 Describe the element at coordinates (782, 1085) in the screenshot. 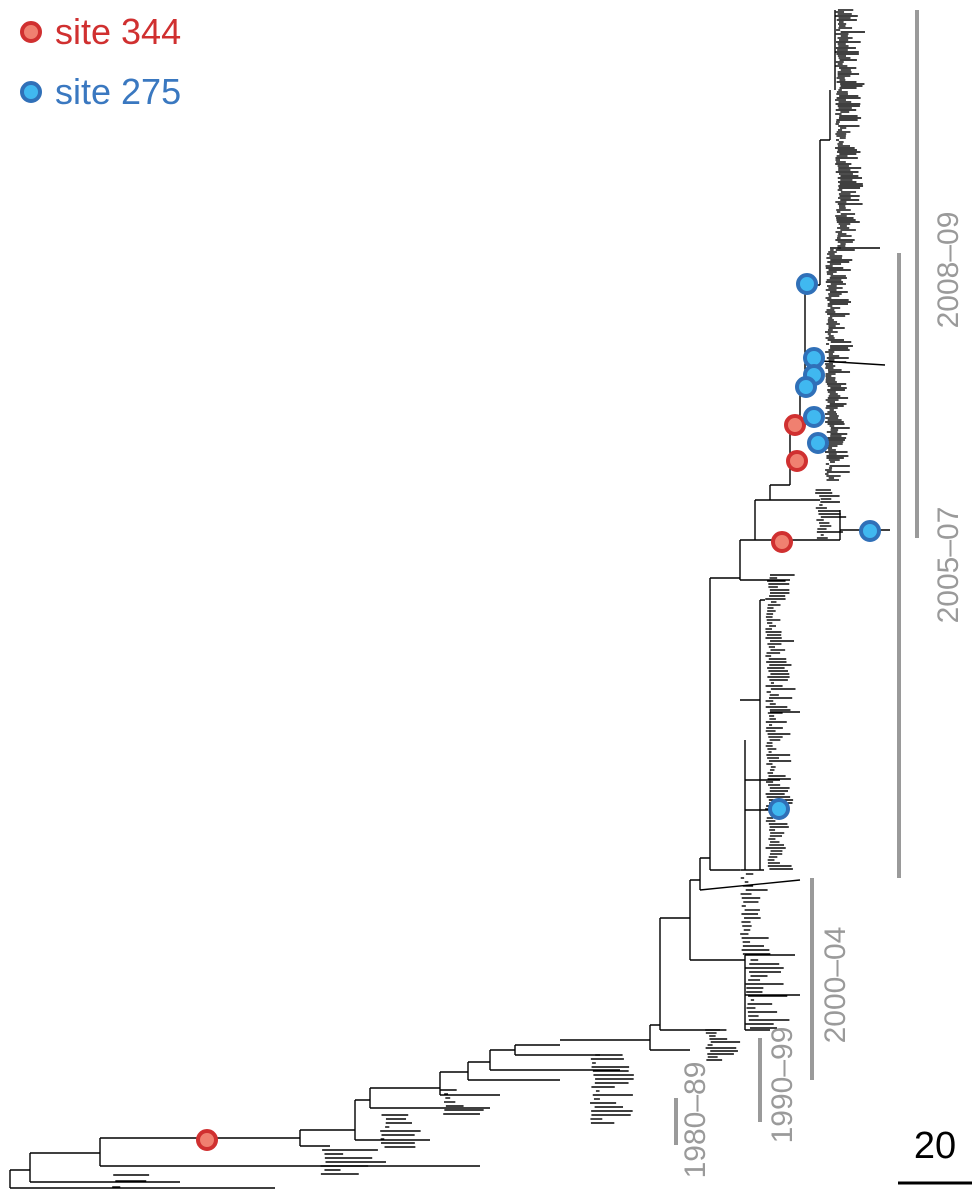

I see `period-label-1990-99: 1990–99` at that location.